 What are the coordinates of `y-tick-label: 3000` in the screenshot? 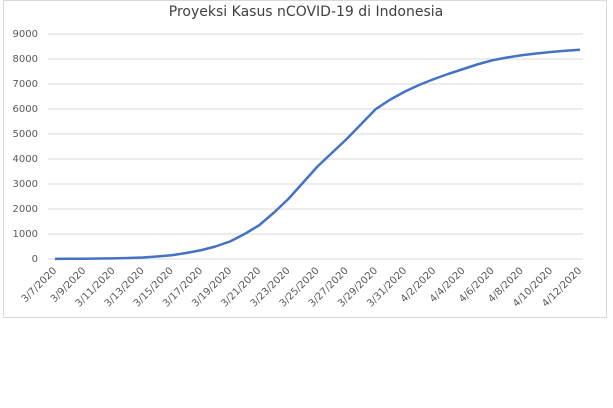 It's located at (25, 184).